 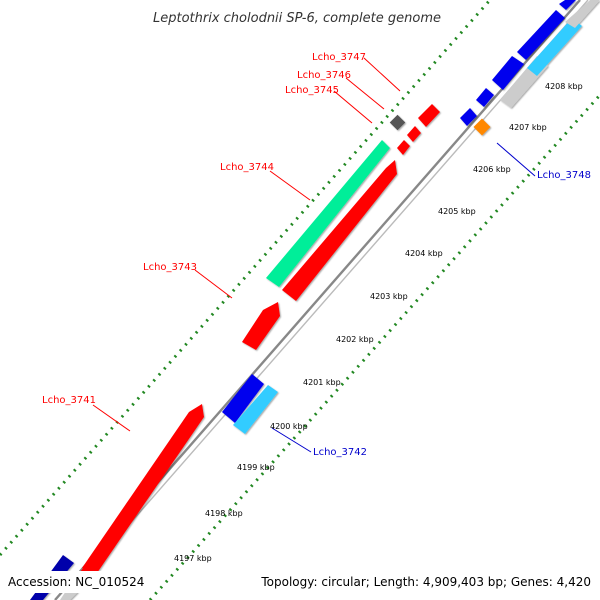 I want to click on gene-arrow-rna, so click(x=328, y=213).